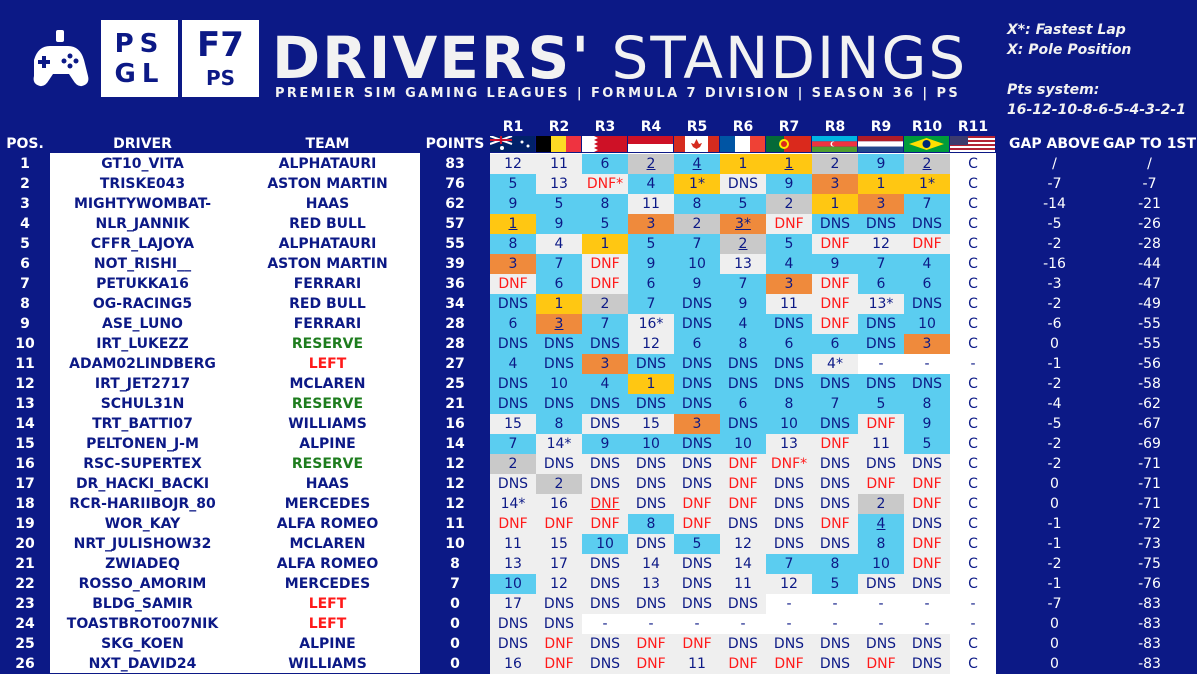  Describe the element at coordinates (25, 484) in the screenshot. I see `position-cell: 17` at that location.